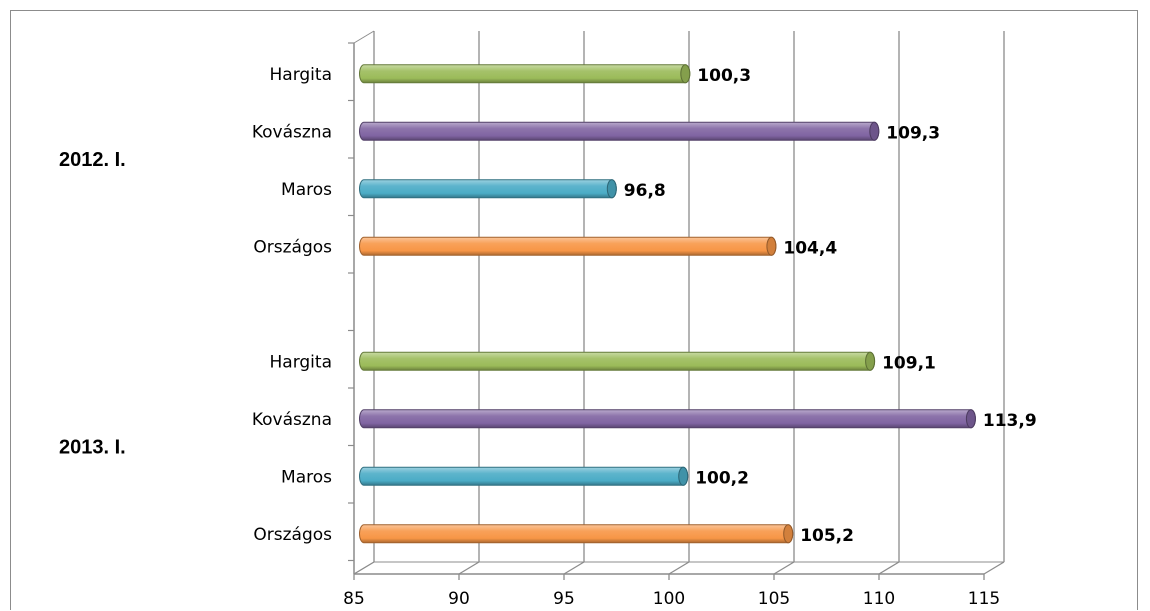 The width and height of the screenshot is (1150, 611). I want to click on y-axis-top-depth, so click(364, 37).